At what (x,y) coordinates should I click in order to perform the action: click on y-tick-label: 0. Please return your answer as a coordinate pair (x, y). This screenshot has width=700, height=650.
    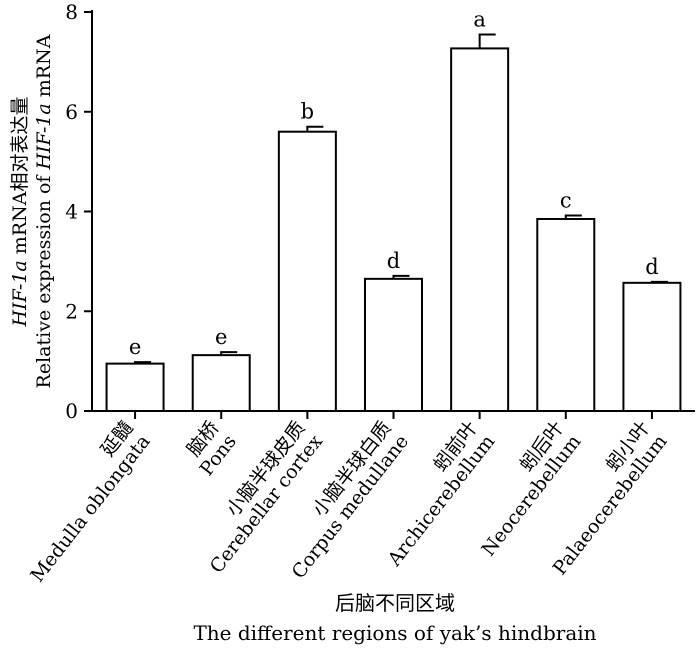
    Looking at the image, I should click on (71, 411).